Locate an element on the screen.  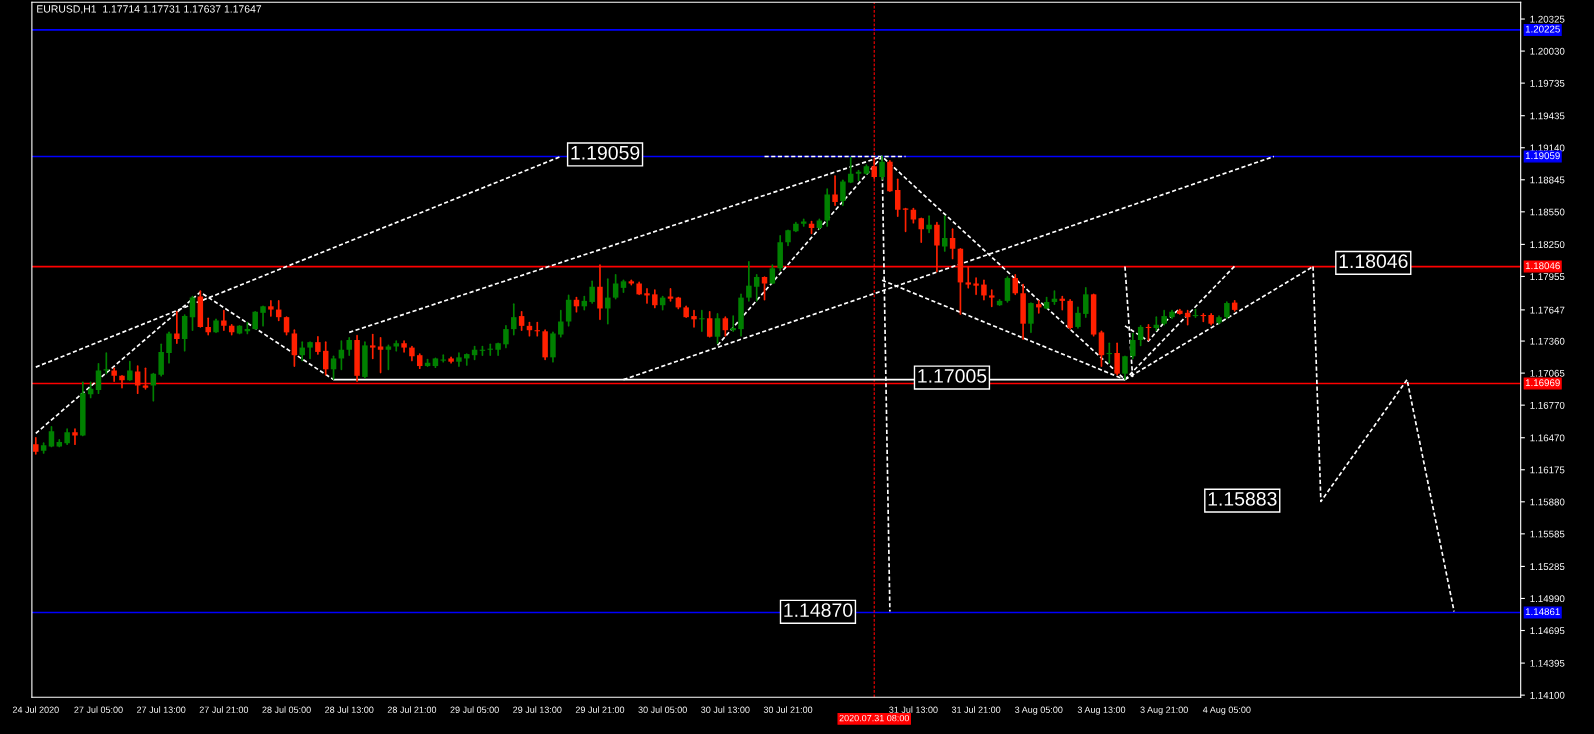
x-tick-label: 27 Jul 05:00 is located at coordinates (98, 709).